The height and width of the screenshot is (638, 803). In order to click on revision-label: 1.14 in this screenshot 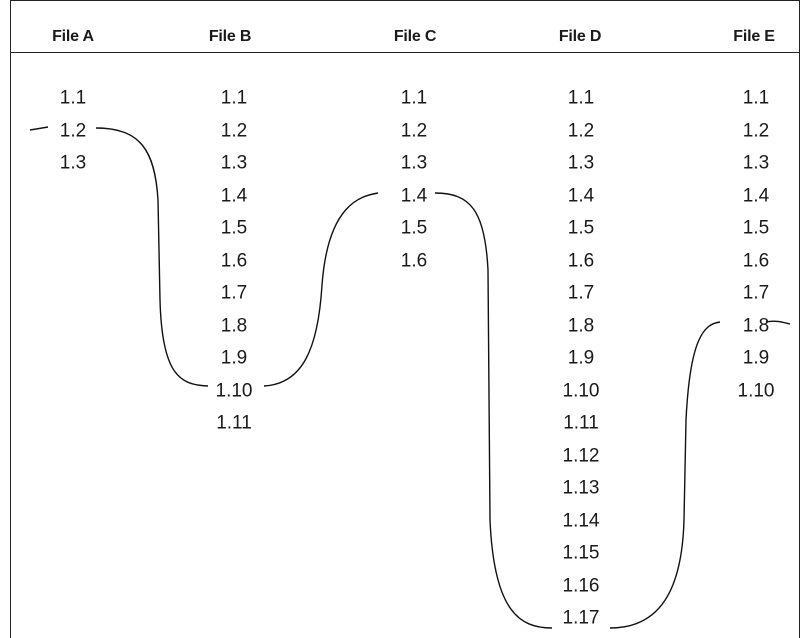, I will do `click(581, 520)`.